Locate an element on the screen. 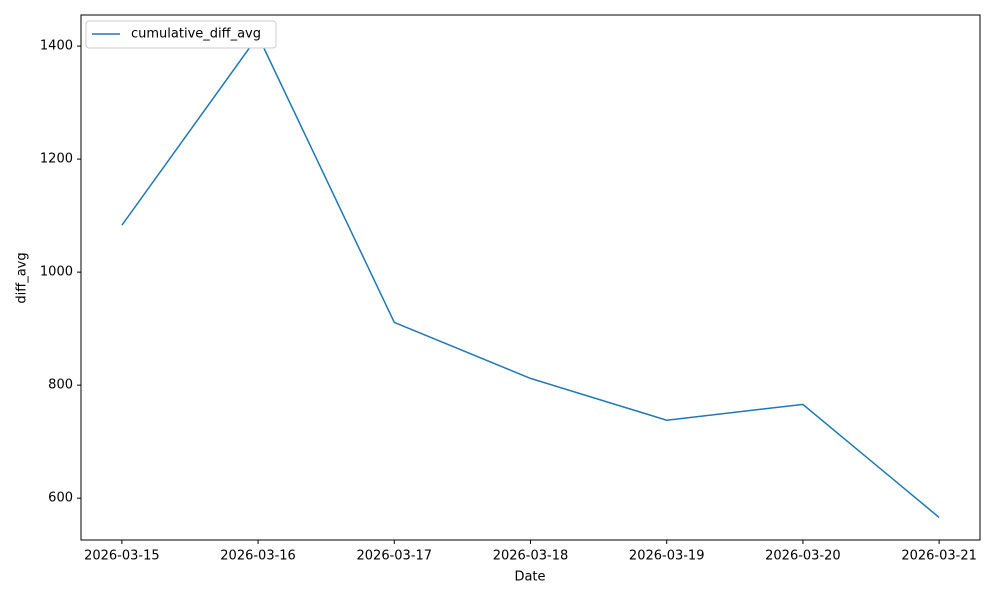  x-tick-label: 2026-03-21 is located at coordinates (939, 556).